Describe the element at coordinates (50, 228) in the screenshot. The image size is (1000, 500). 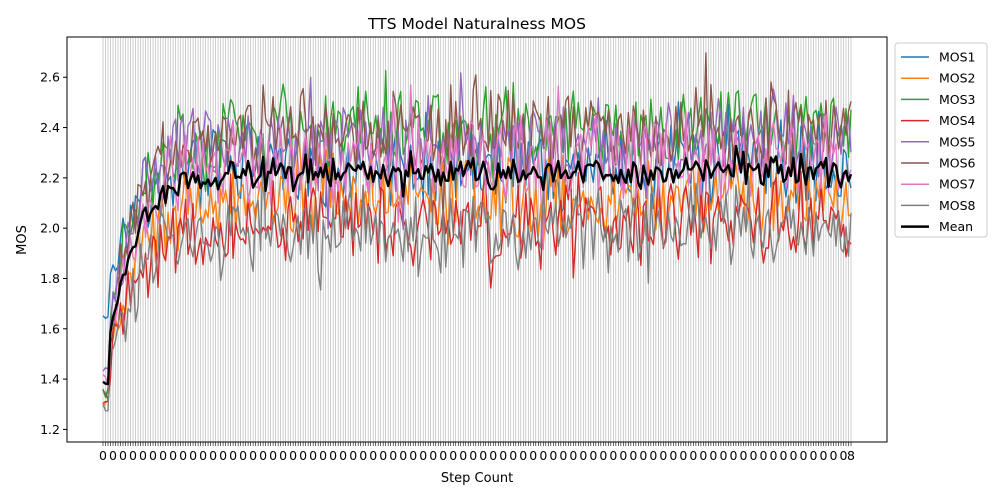
I see `y-tick-label: 2.0` at that location.